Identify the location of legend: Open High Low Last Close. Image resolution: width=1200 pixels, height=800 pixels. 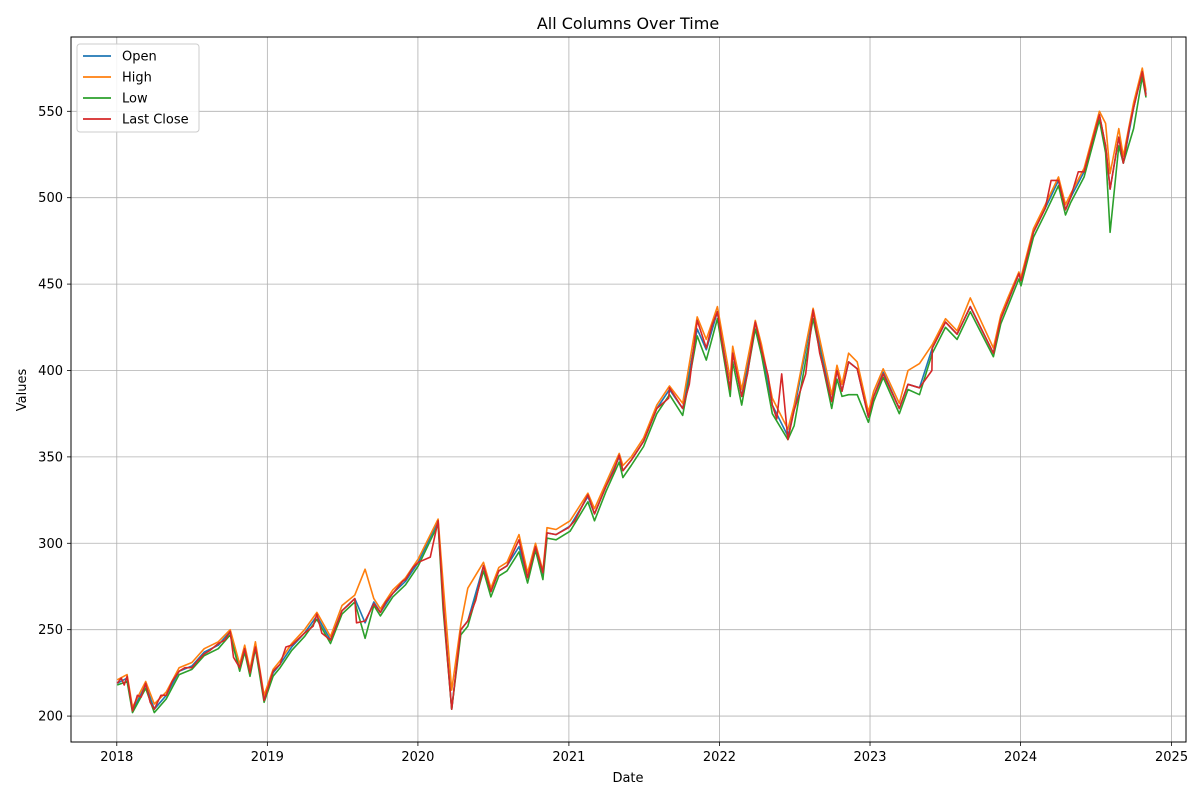
(138, 88).